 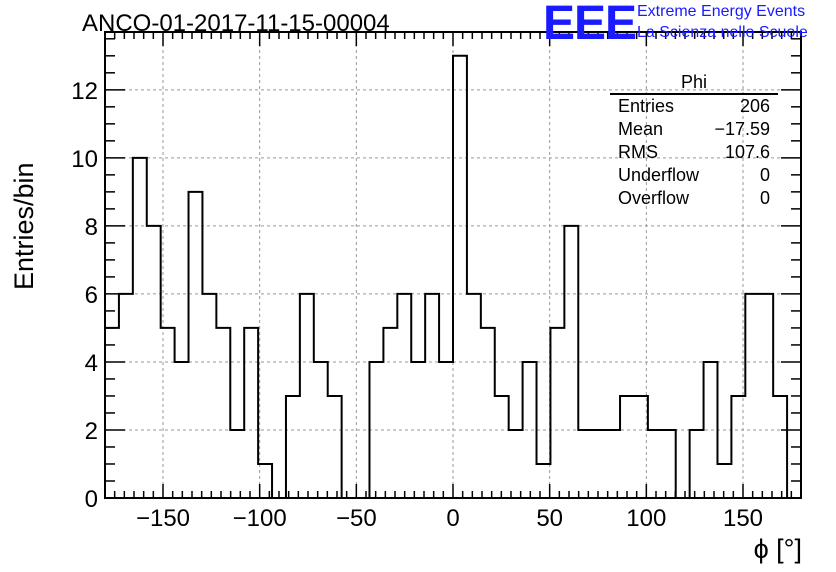 I want to click on y-tick-label: 2, so click(x=91, y=431).